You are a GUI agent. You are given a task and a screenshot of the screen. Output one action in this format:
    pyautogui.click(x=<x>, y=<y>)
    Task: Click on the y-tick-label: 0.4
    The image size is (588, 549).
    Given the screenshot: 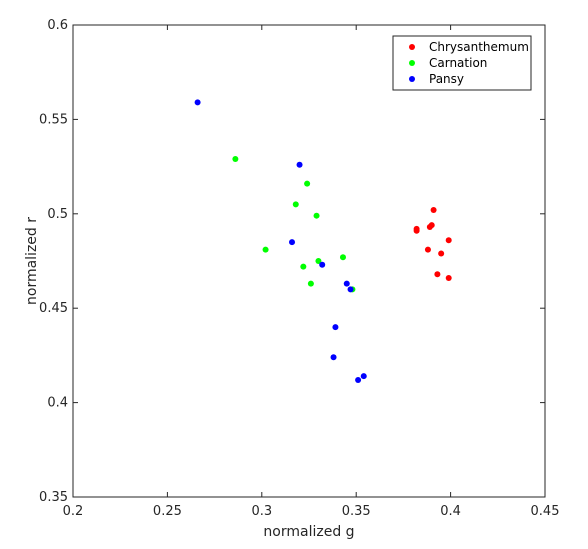 What is the action you would take?
    pyautogui.click(x=57, y=403)
    